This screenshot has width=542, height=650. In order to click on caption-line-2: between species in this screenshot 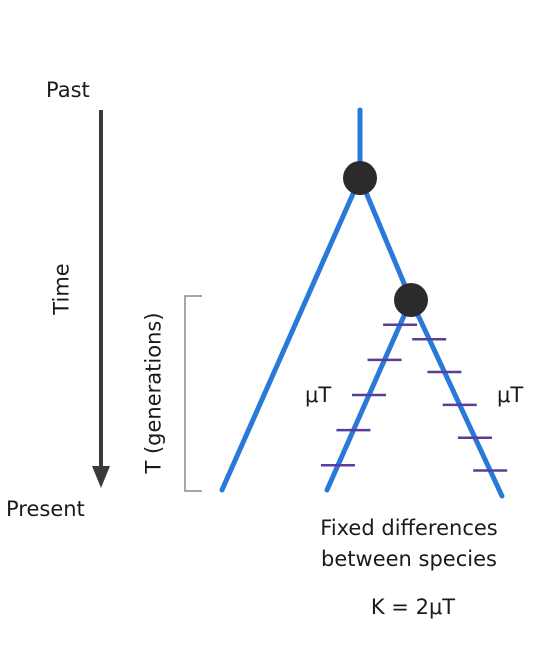, I will do `click(409, 559)`.